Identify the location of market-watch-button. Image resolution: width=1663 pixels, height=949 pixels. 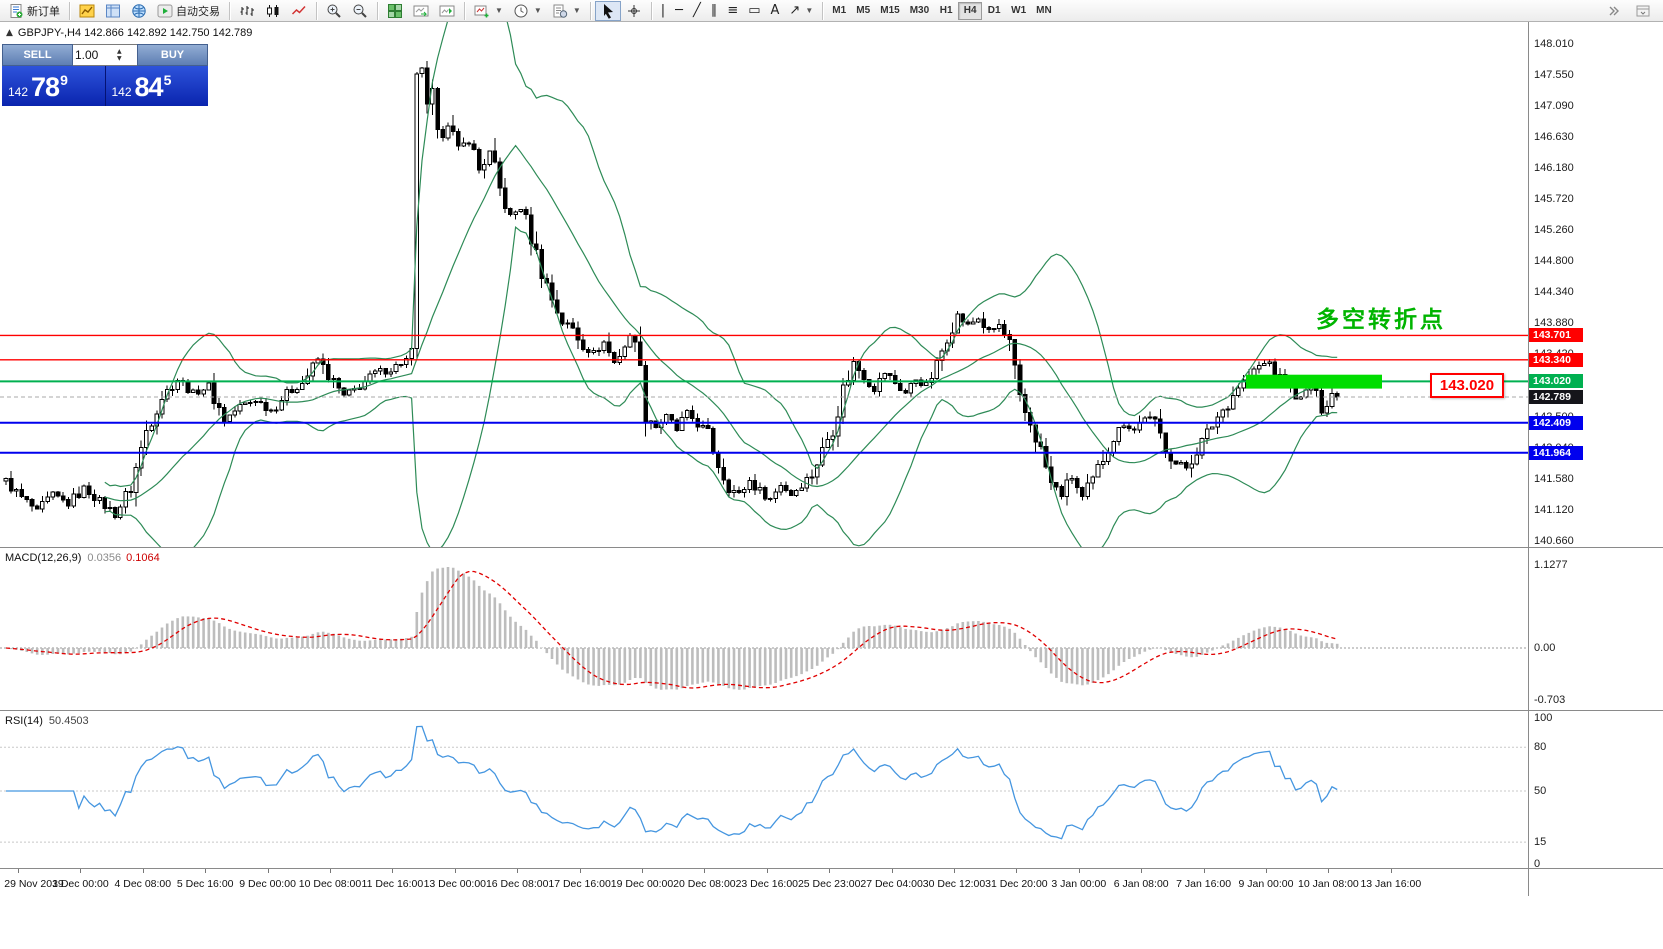
(87, 11).